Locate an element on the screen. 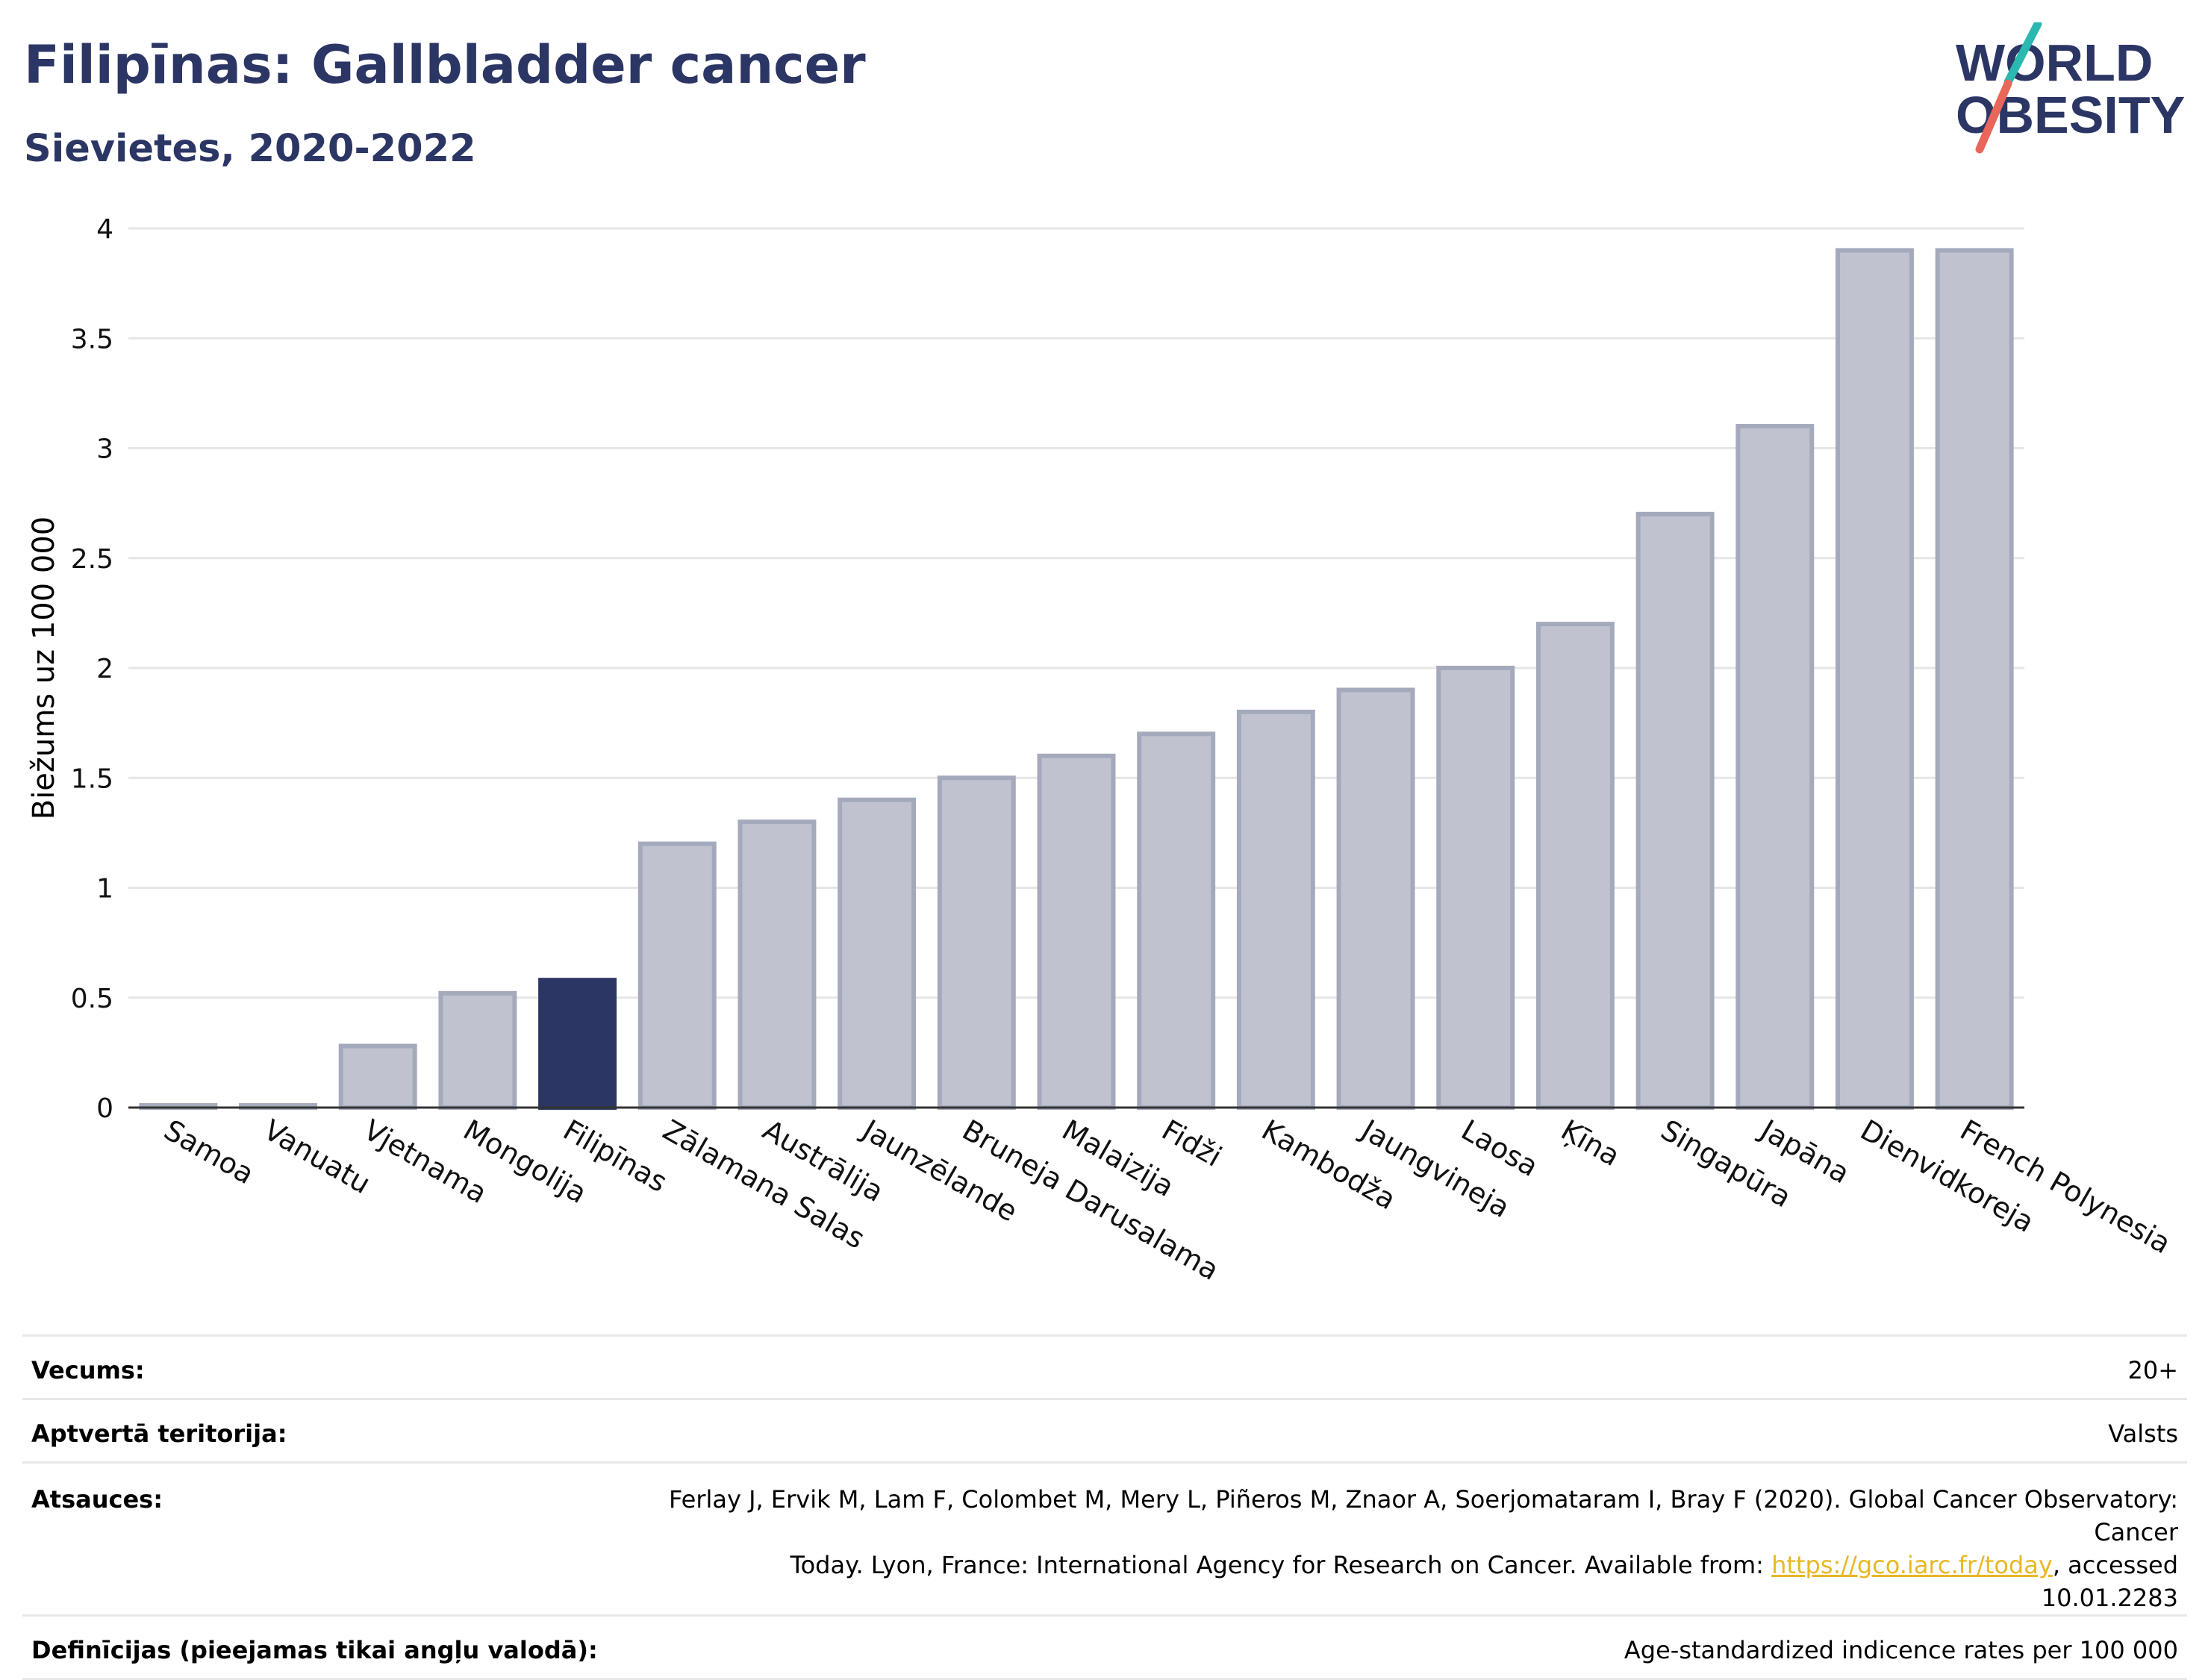  y-tick-label: 4 is located at coordinates (104, 229).